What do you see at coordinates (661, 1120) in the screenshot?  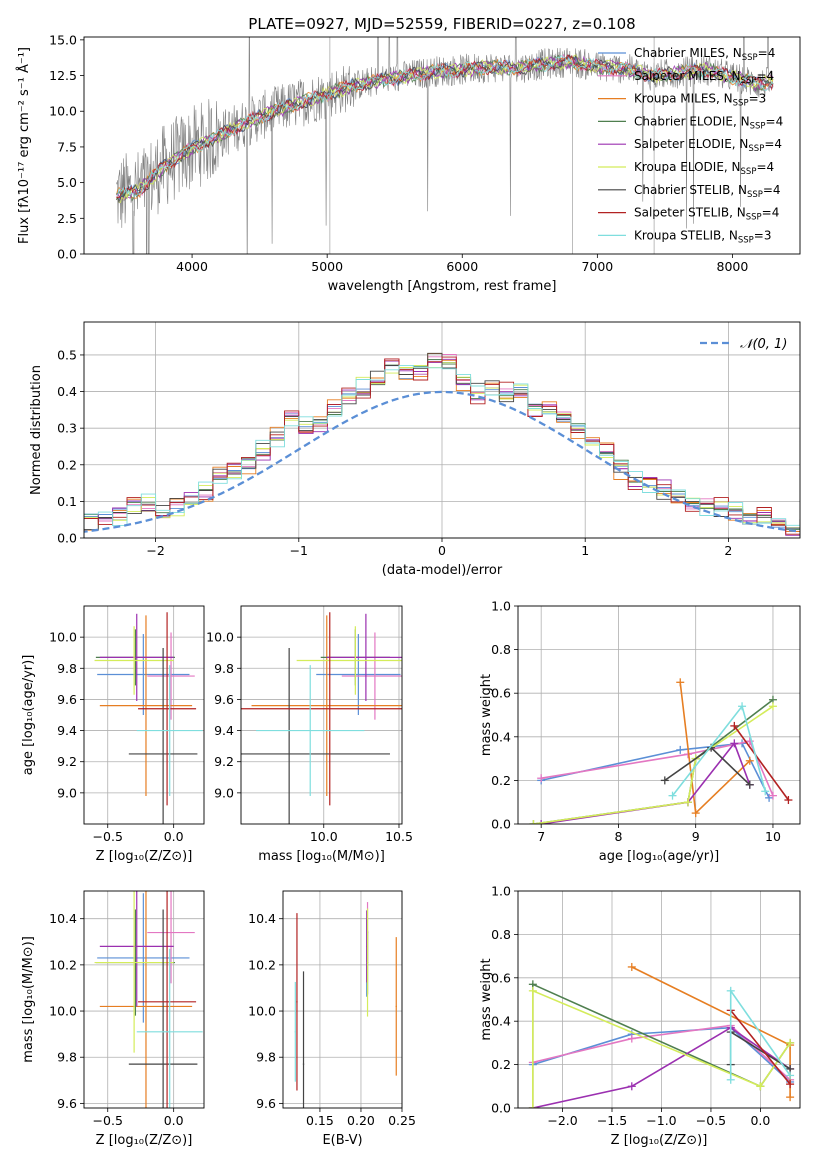 I see `tick-label-x: −1.0` at bounding box center [661, 1120].